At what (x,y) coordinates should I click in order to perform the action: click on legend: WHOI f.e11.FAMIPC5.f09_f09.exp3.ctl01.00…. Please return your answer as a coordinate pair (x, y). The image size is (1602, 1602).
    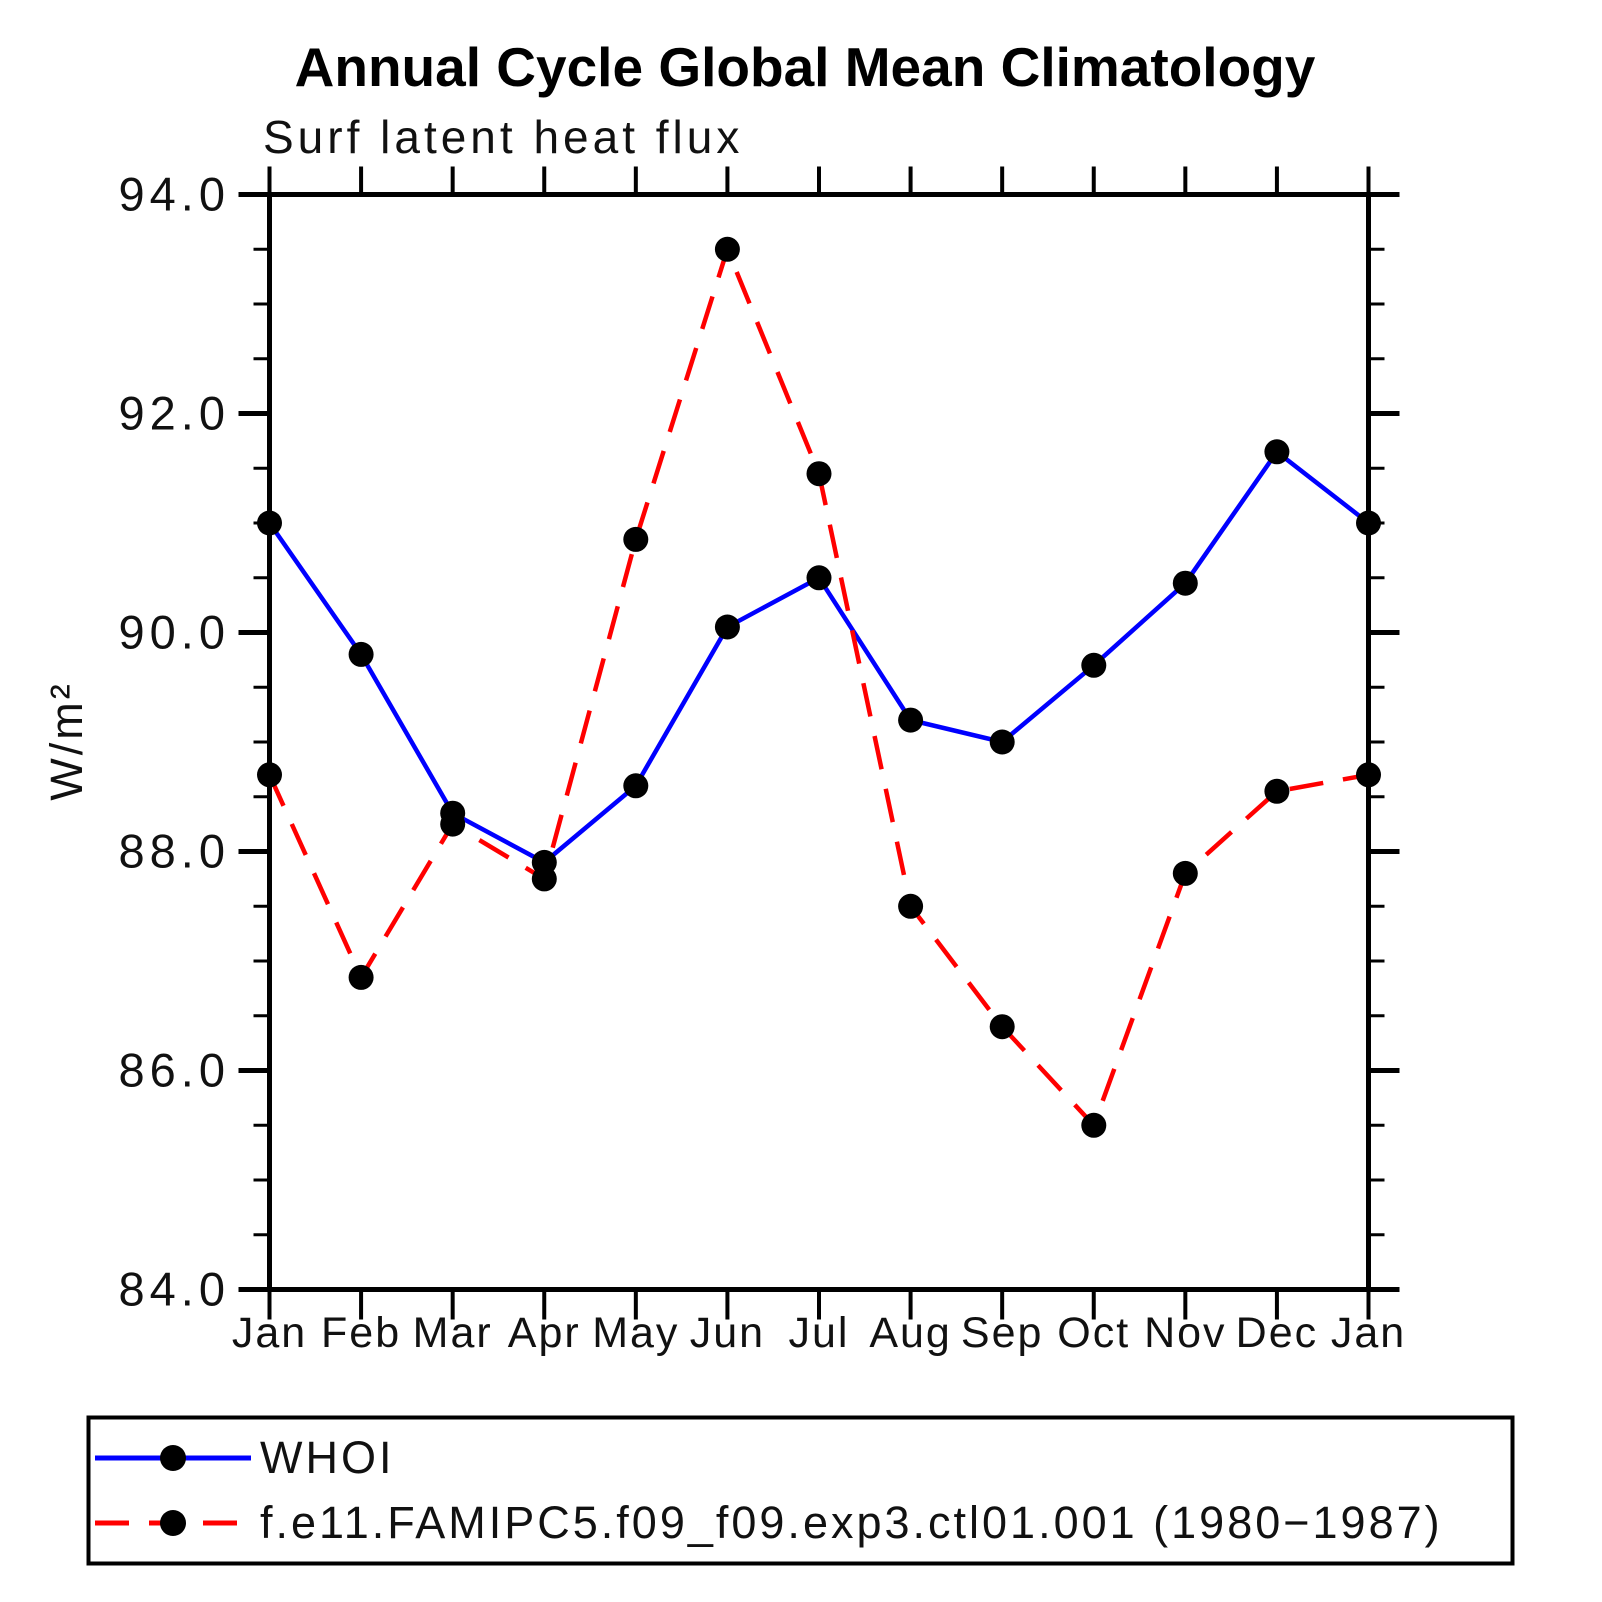
    Looking at the image, I should click on (800, 1490).